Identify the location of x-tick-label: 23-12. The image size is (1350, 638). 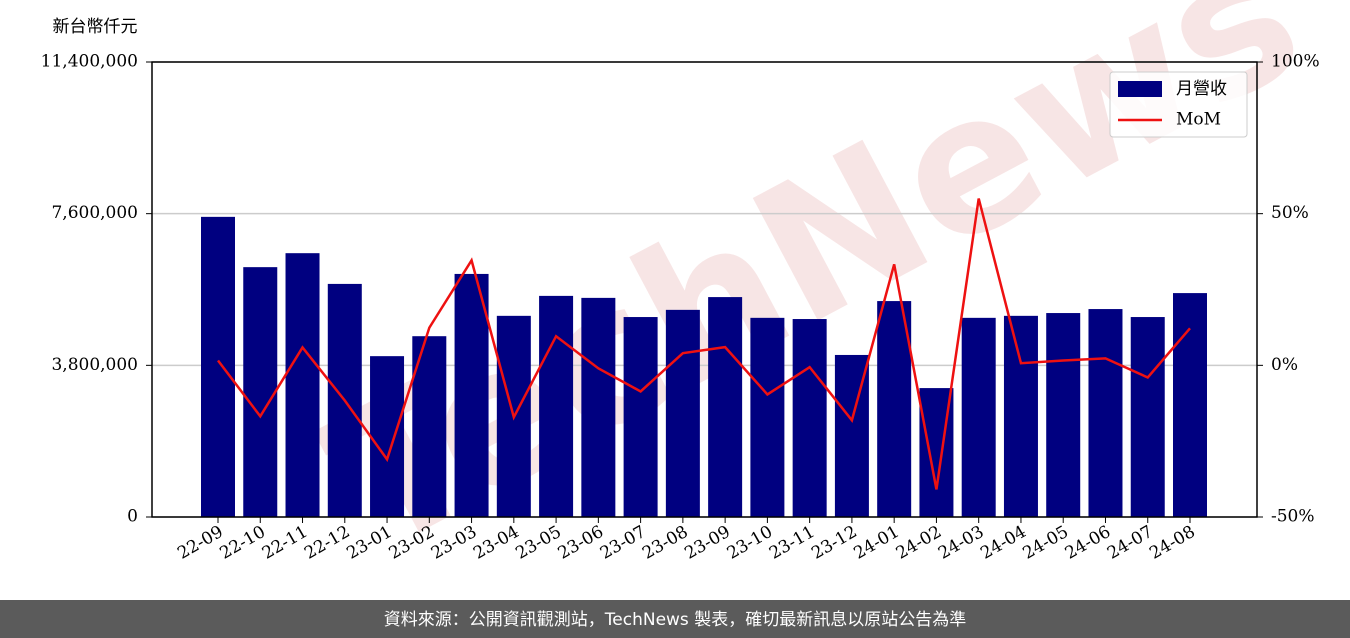
(834, 543).